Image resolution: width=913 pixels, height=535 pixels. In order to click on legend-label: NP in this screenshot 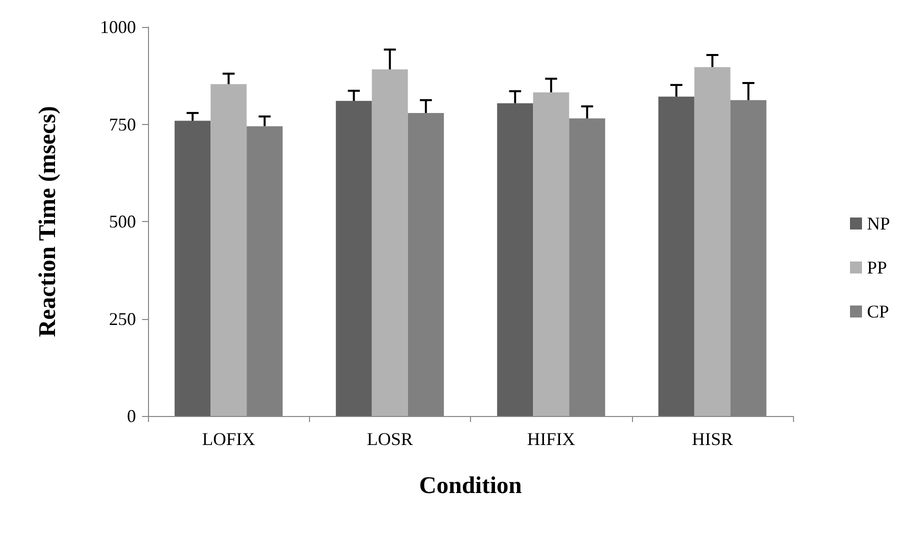, I will do `click(878, 224)`.